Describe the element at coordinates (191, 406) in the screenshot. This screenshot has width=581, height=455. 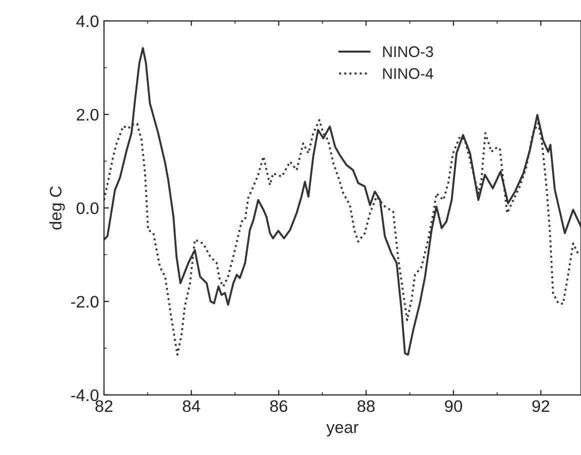
I see `x-tick-label: 84` at that location.